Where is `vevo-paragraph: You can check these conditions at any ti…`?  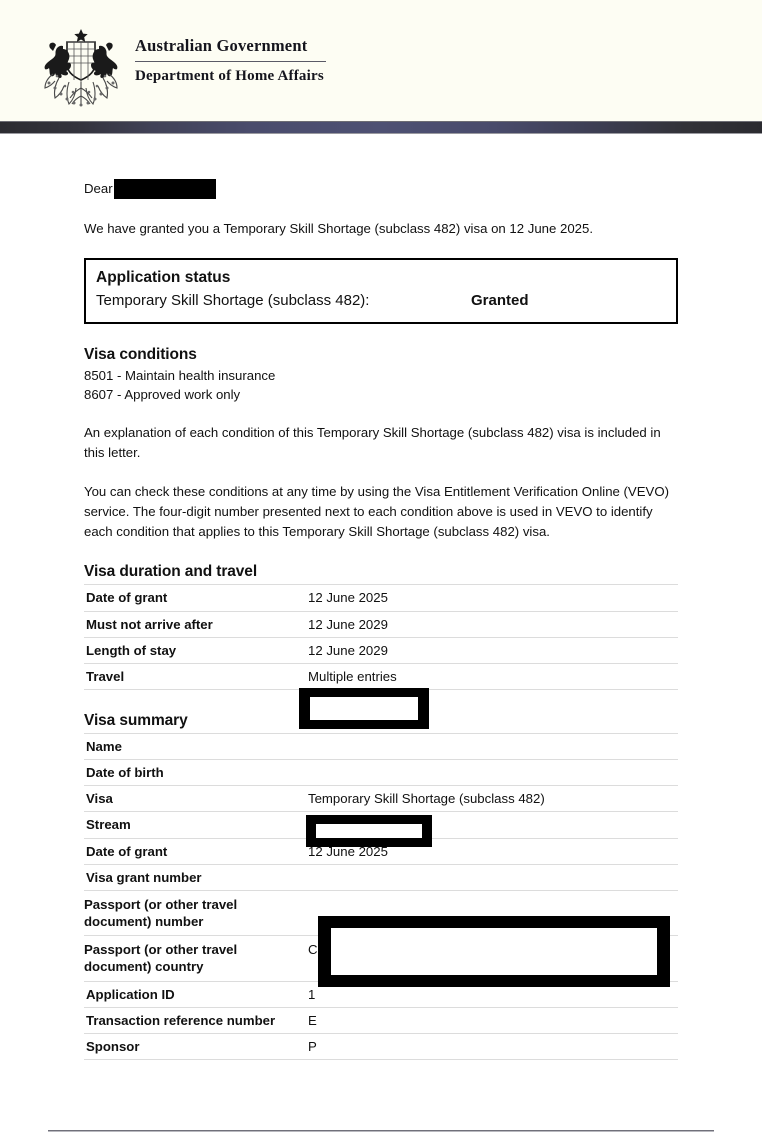
vevo-paragraph: You can check these conditions at any ti… is located at coordinates (376, 511).